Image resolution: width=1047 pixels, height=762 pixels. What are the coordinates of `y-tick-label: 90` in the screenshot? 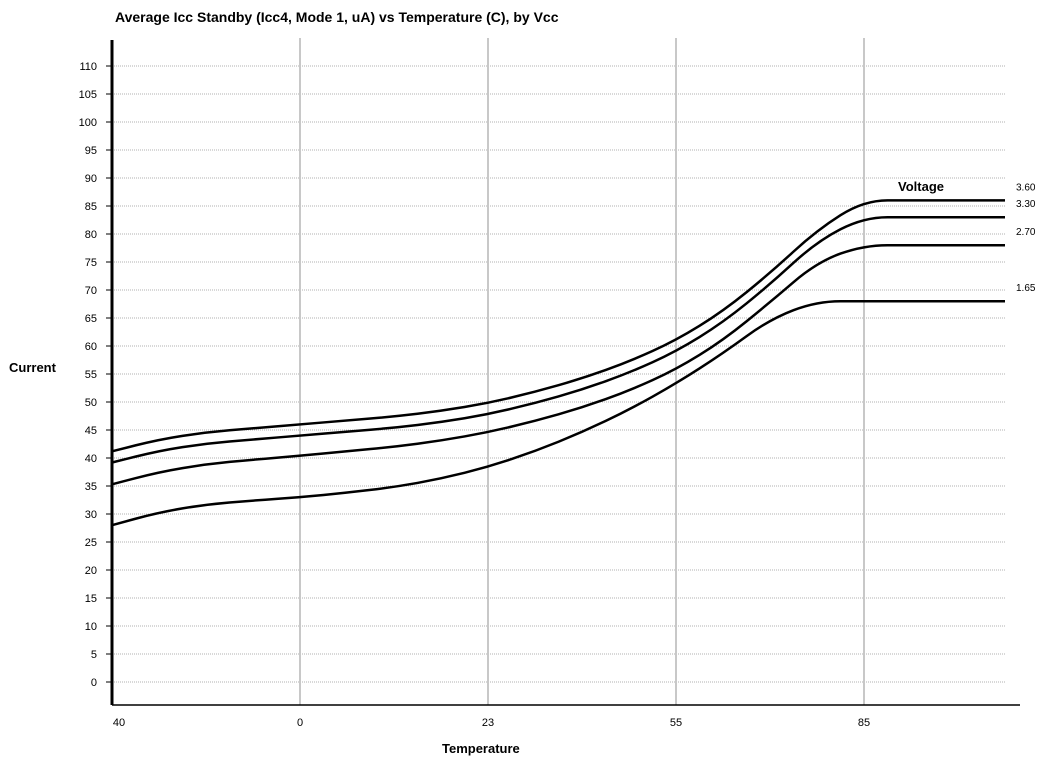 It's located at (91, 179).